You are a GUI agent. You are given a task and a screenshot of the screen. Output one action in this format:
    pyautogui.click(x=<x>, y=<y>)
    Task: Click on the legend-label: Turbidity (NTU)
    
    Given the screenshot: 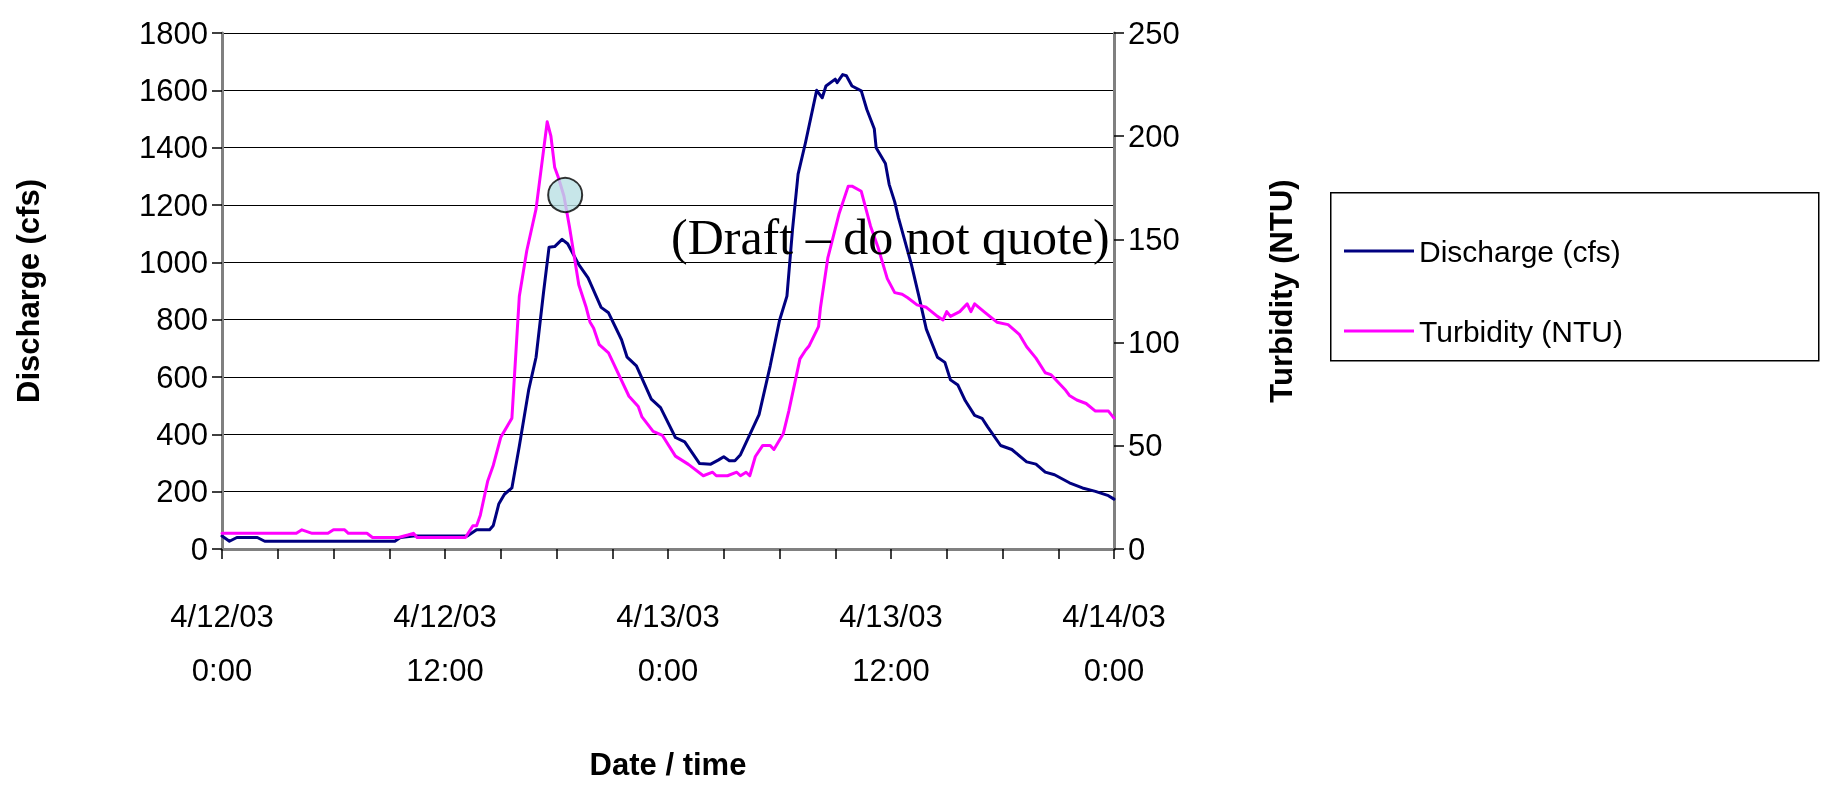 What is the action you would take?
    pyautogui.click(x=1521, y=331)
    